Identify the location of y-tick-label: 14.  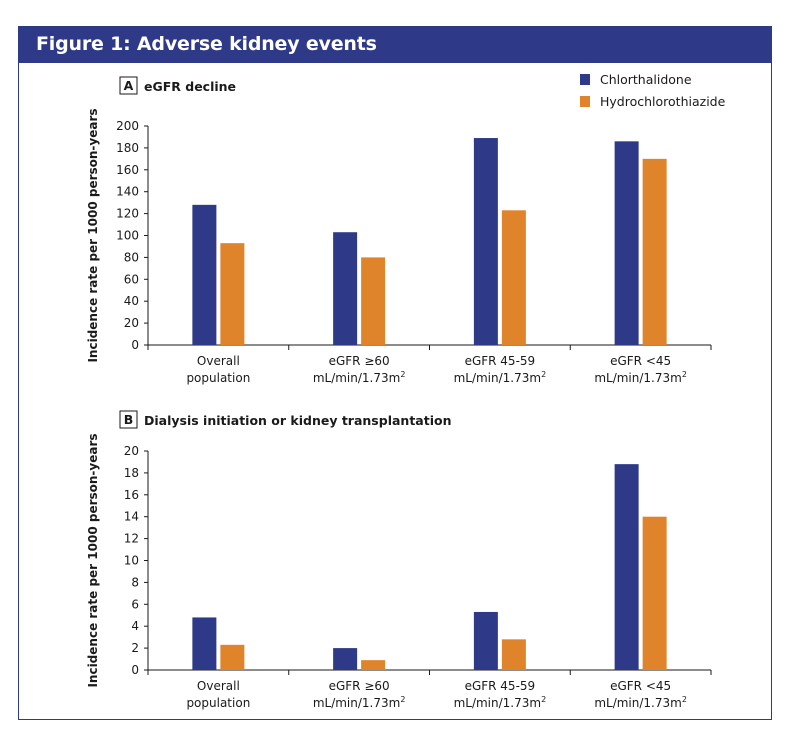
(131, 517).